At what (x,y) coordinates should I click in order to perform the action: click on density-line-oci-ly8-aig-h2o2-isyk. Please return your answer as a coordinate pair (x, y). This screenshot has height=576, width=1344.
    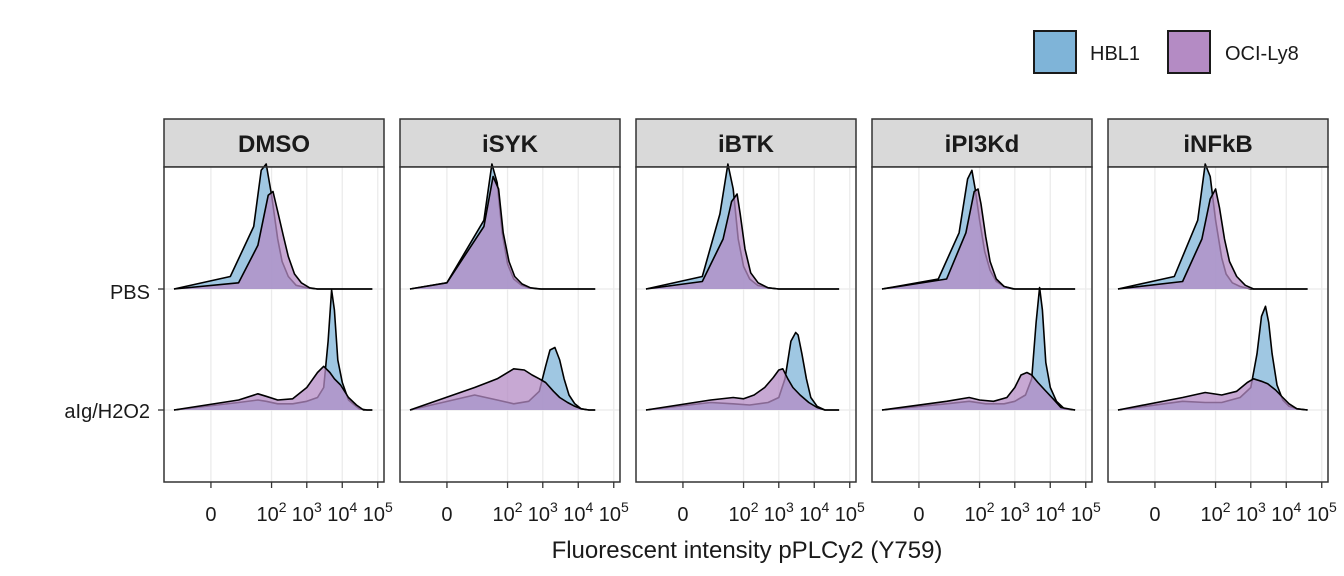
    Looking at the image, I should click on (502, 389).